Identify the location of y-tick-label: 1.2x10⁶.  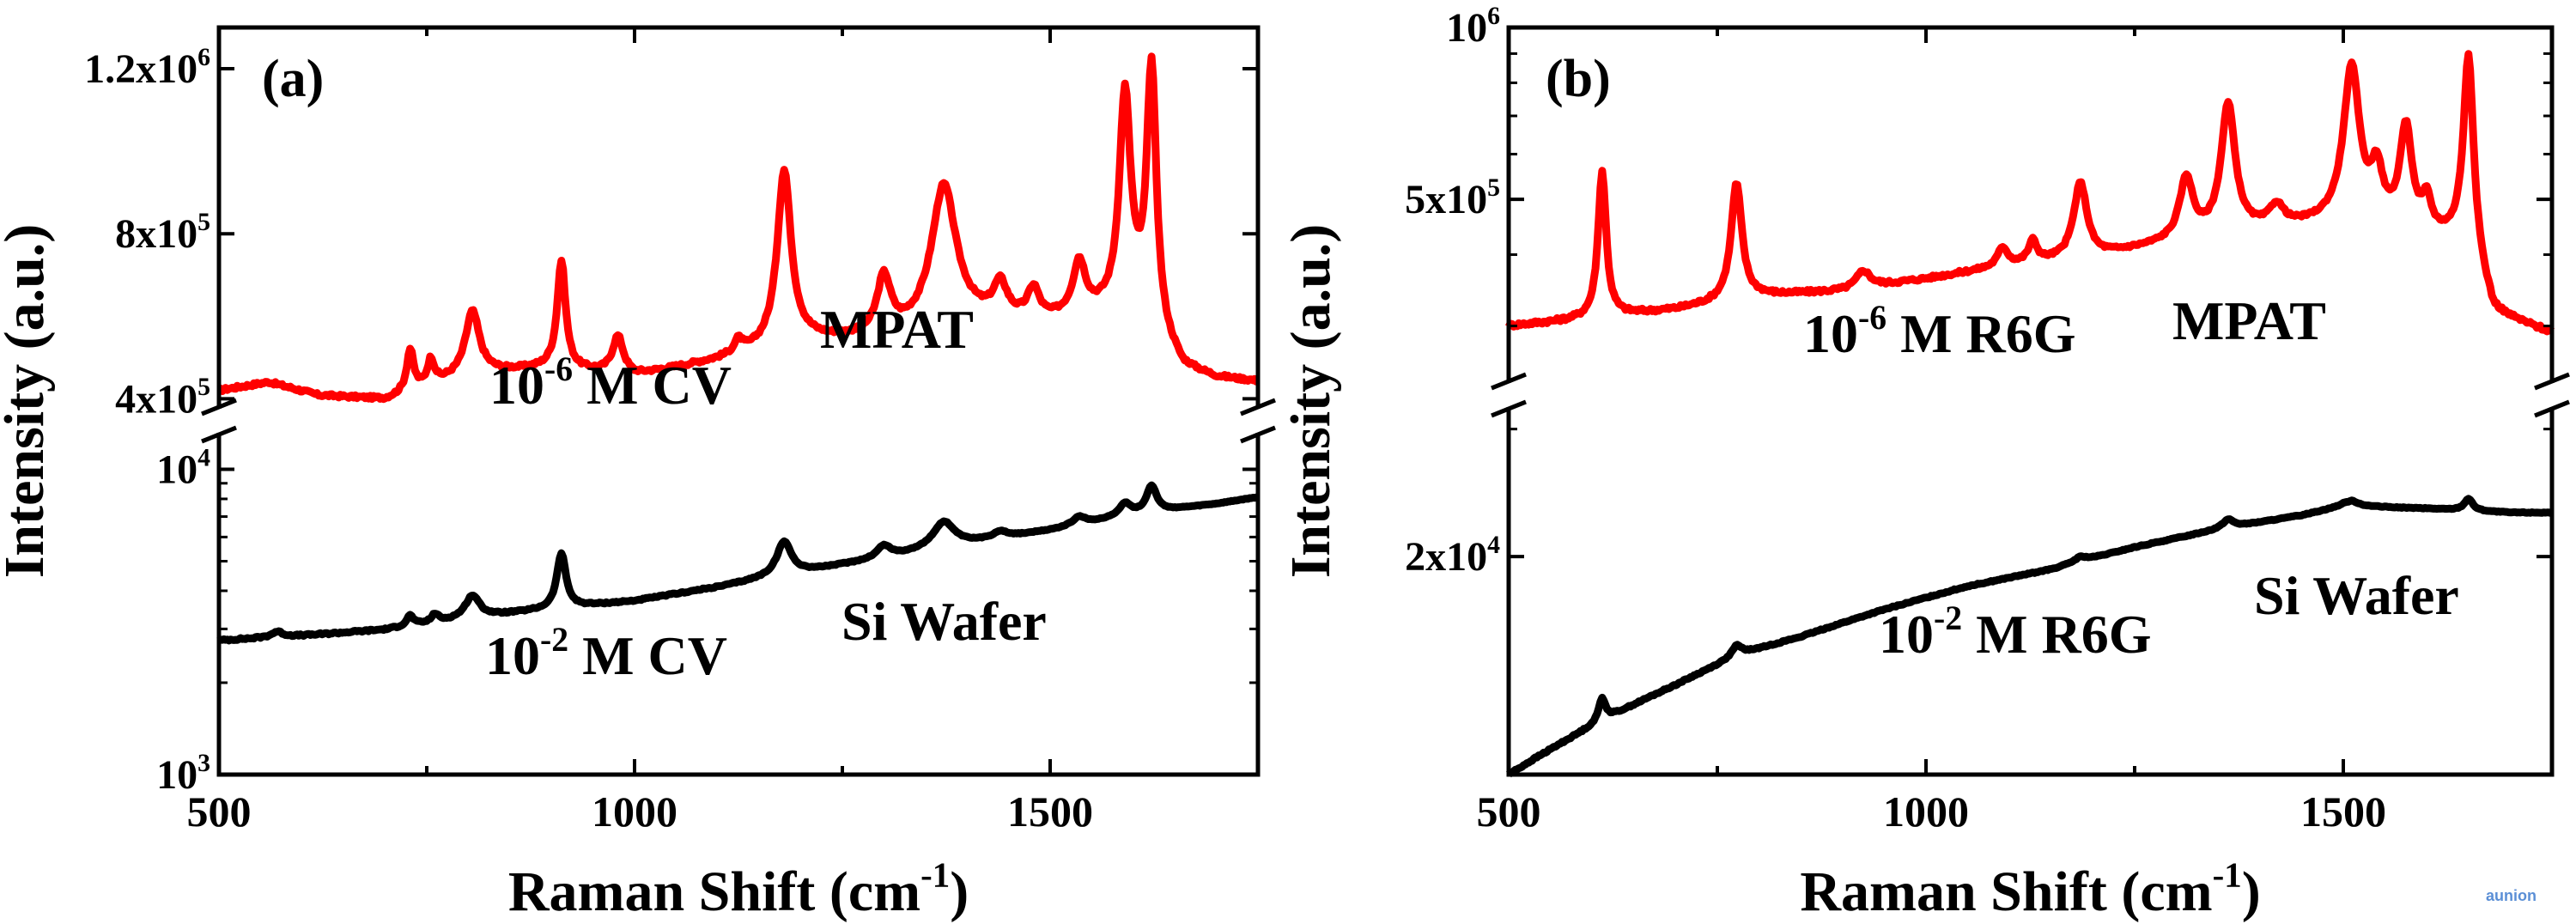
(147, 67).